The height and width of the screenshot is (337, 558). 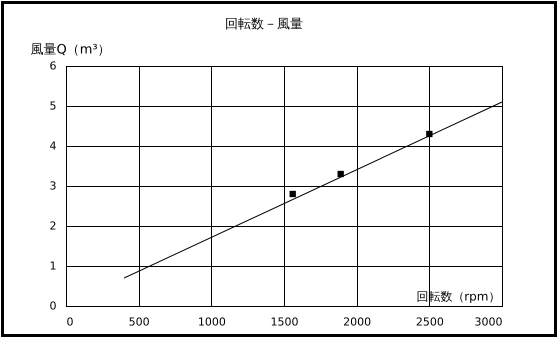 What do you see at coordinates (53, 146) in the screenshot?
I see `y-tick-label: 4` at bounding box center [53, 146].